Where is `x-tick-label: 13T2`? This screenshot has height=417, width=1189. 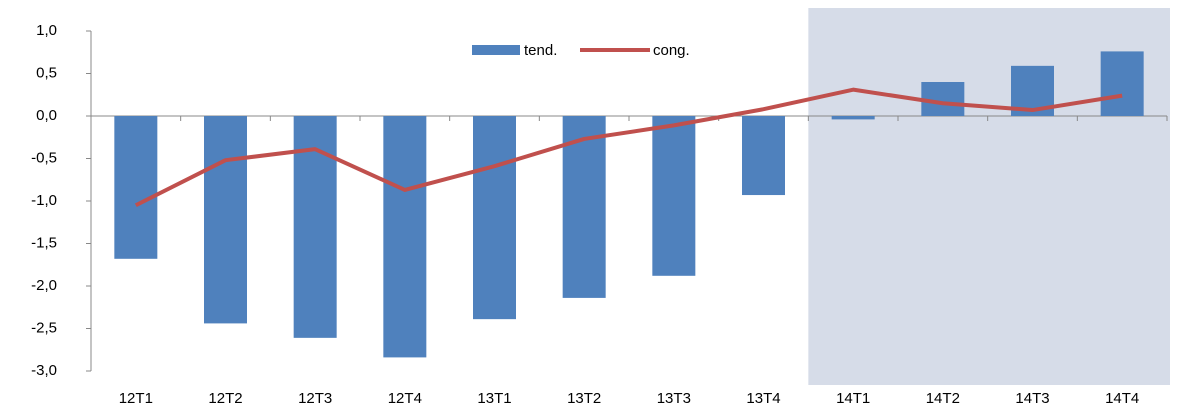 x-tick-label: 13T2 is located at coordinates (584, 398).